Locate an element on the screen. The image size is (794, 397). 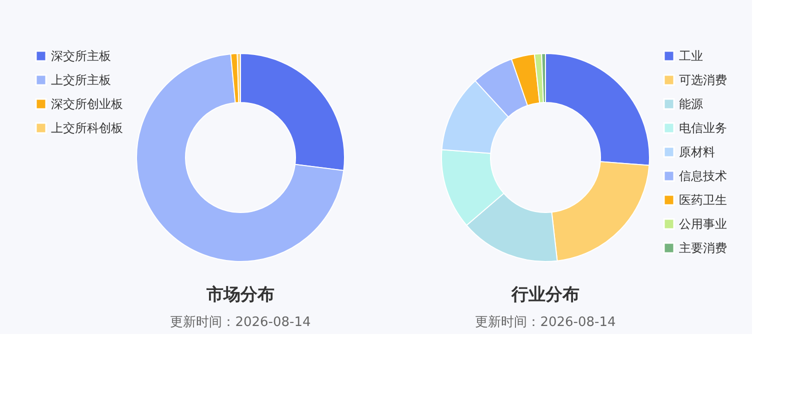
legend-label: 可选消费 is located at coordinates (703, 80).